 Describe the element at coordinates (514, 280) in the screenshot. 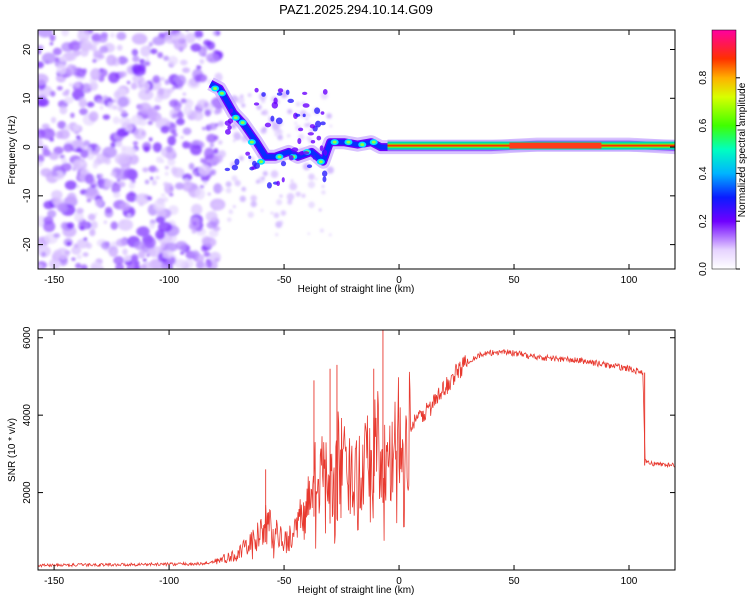

I see `spectrogram-x-tick-label: 50` at that location.